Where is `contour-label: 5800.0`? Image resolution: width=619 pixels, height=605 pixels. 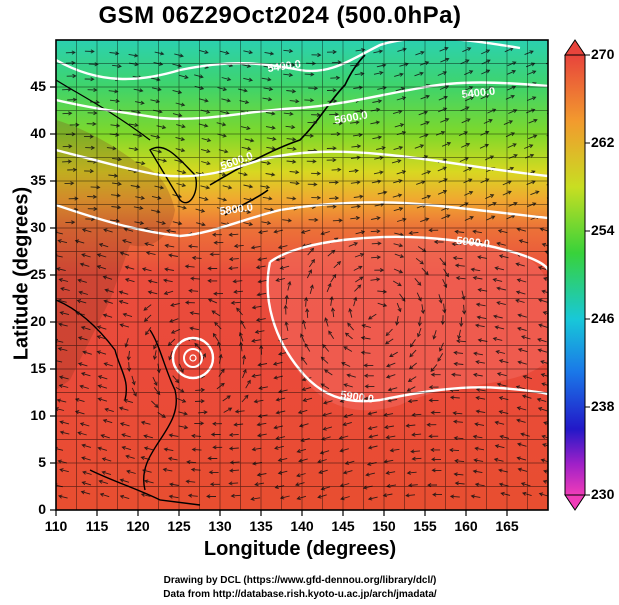
contour-label: 5800.0 is located at coordinates (236, 209).